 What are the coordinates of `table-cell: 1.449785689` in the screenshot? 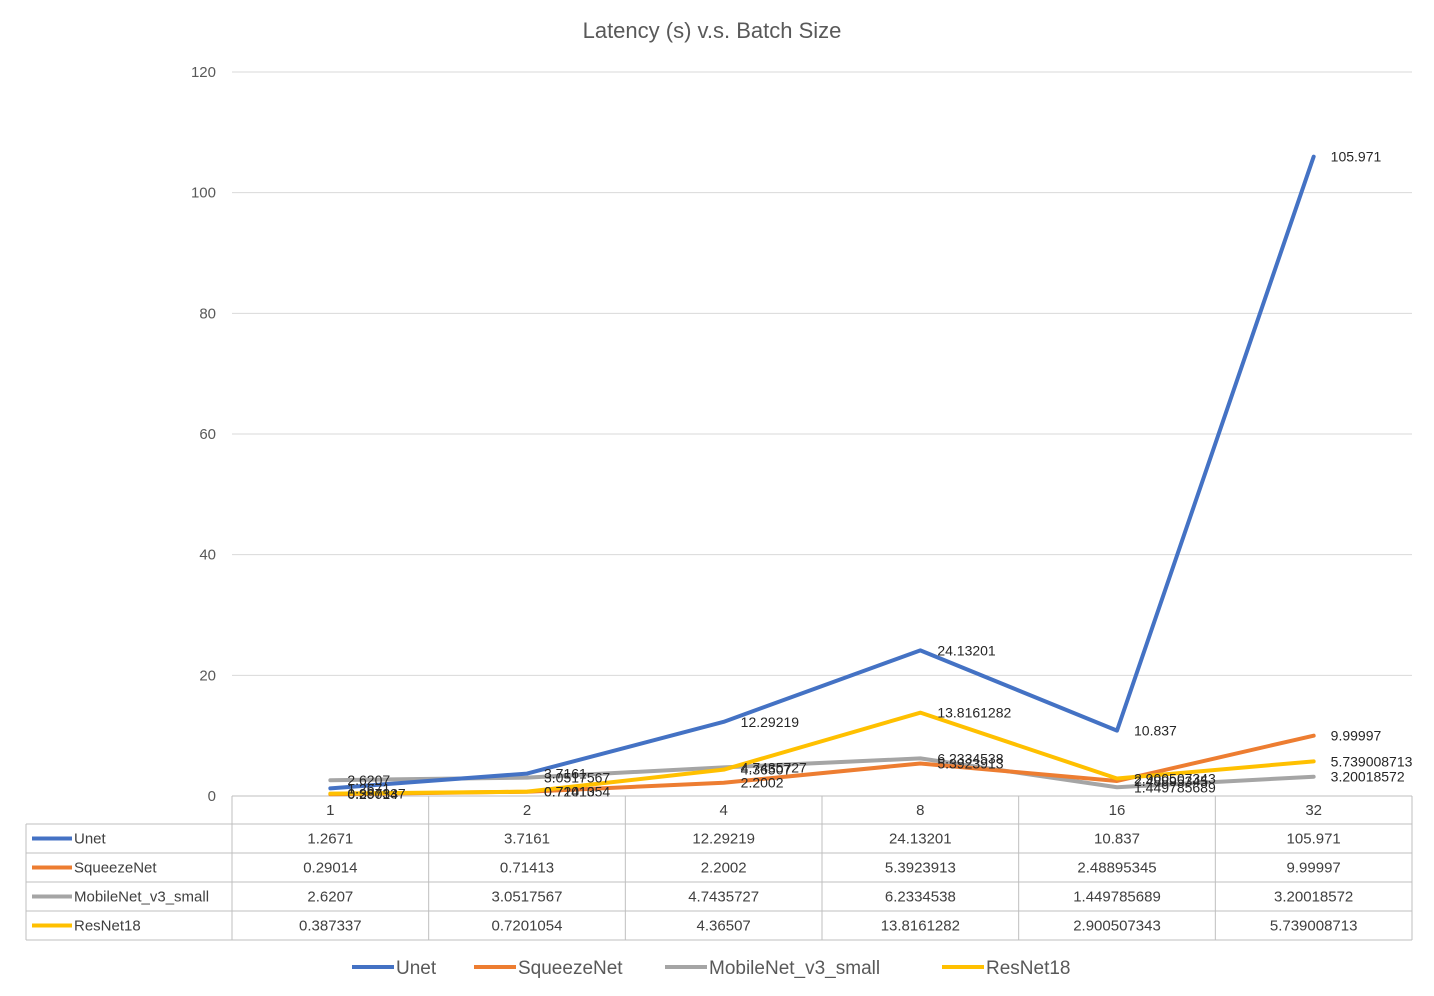 It's located at (1117, 897).